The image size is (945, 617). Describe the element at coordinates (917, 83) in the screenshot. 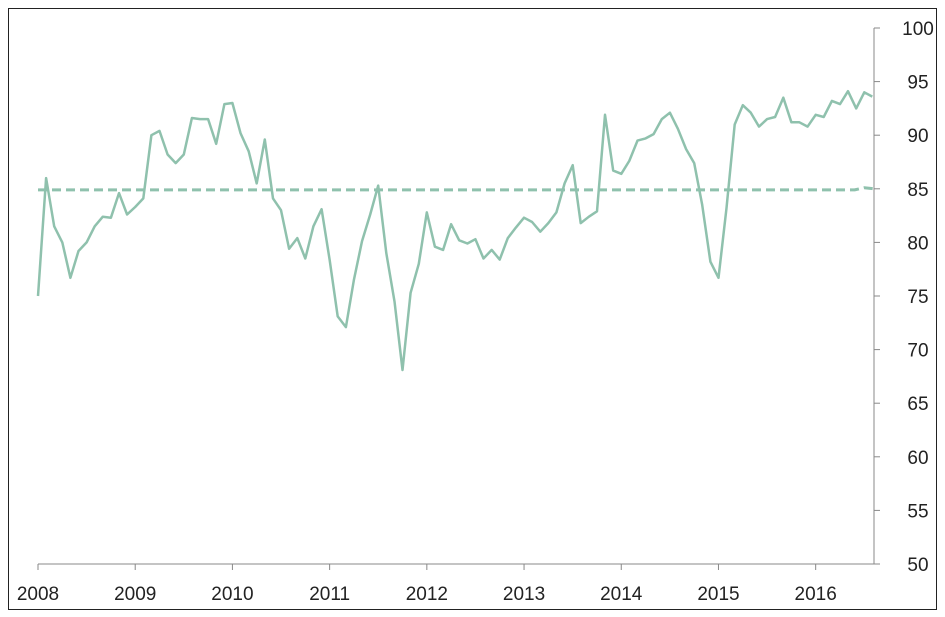

I see `y-tick-label: 95` at that location.